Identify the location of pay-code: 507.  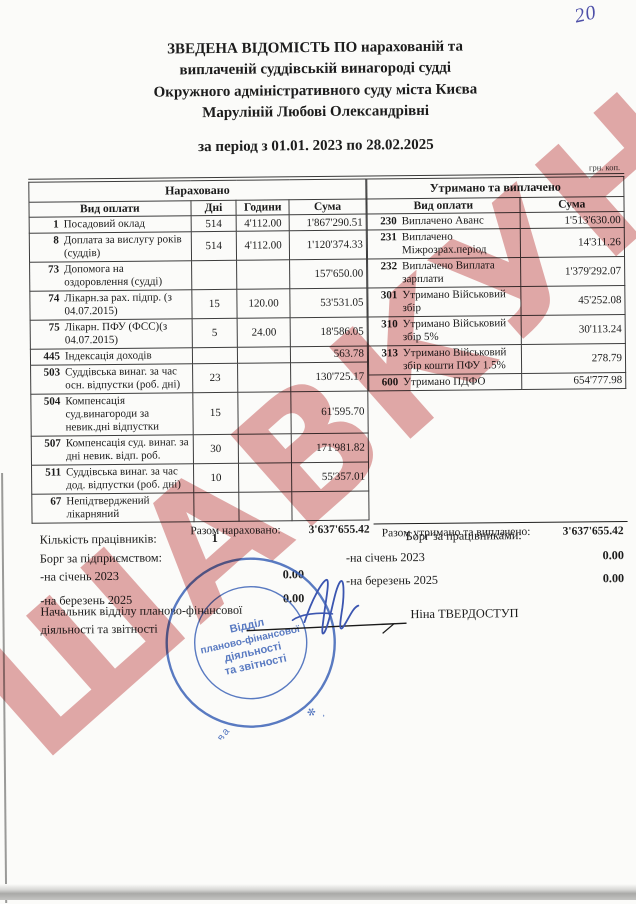
(52, 443).